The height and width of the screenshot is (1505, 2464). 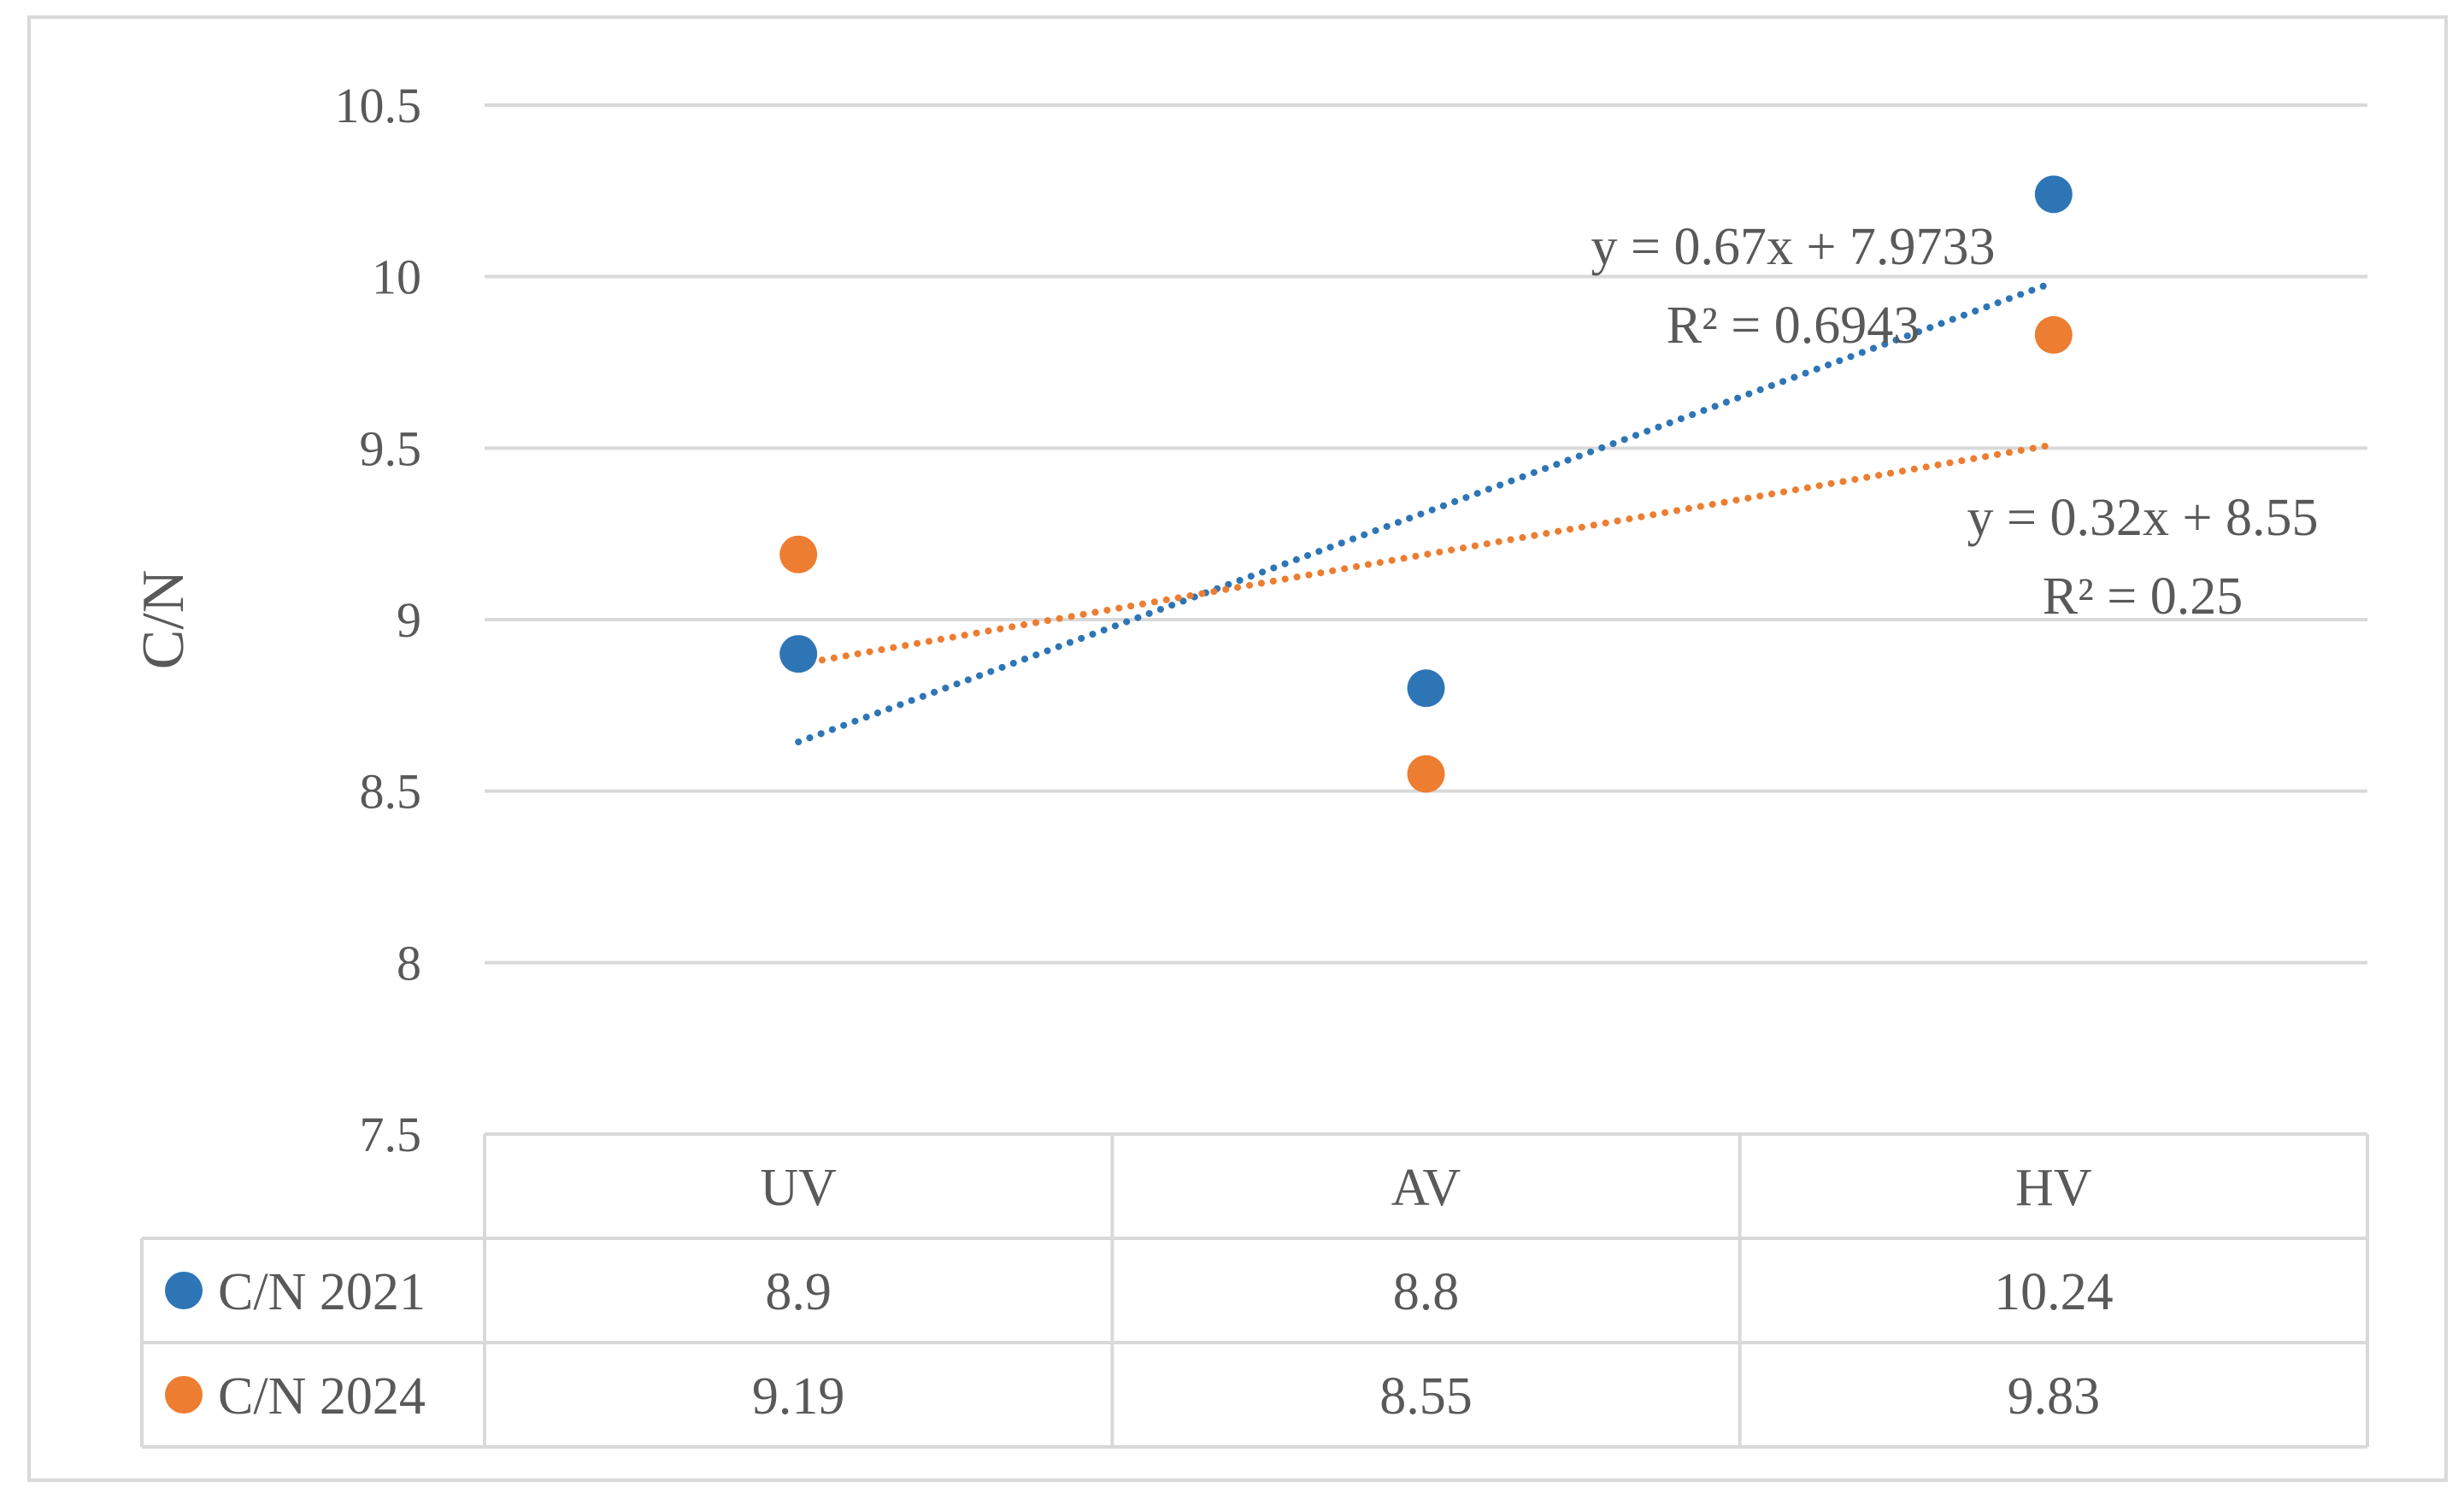 What do you see at coordinates (2143, 518) in the screenshot?
I see `trendline-equation: y = 0.32x + 8.55` at bounding box center [2143, 518].